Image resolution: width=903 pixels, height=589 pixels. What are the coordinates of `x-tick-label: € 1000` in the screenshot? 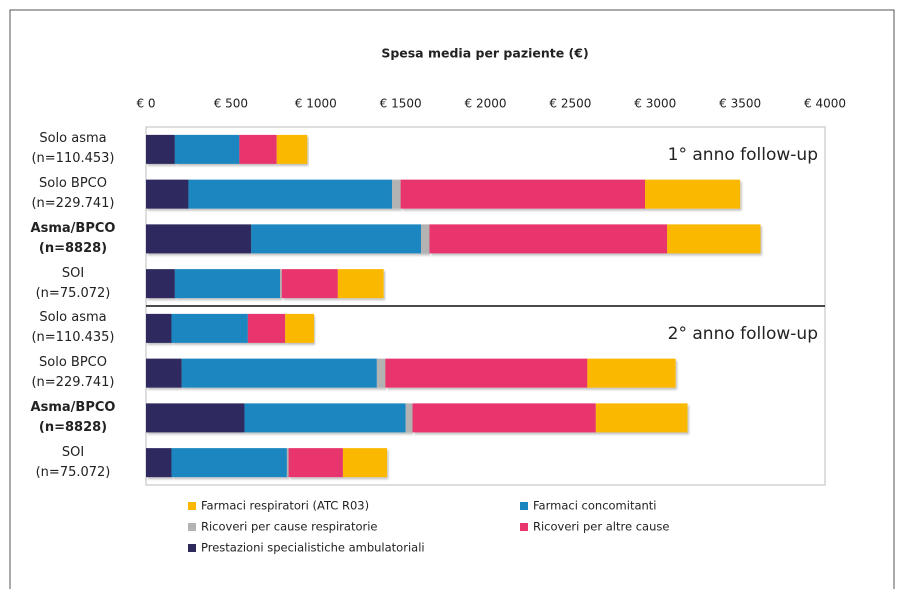 It's located at (316, 104).